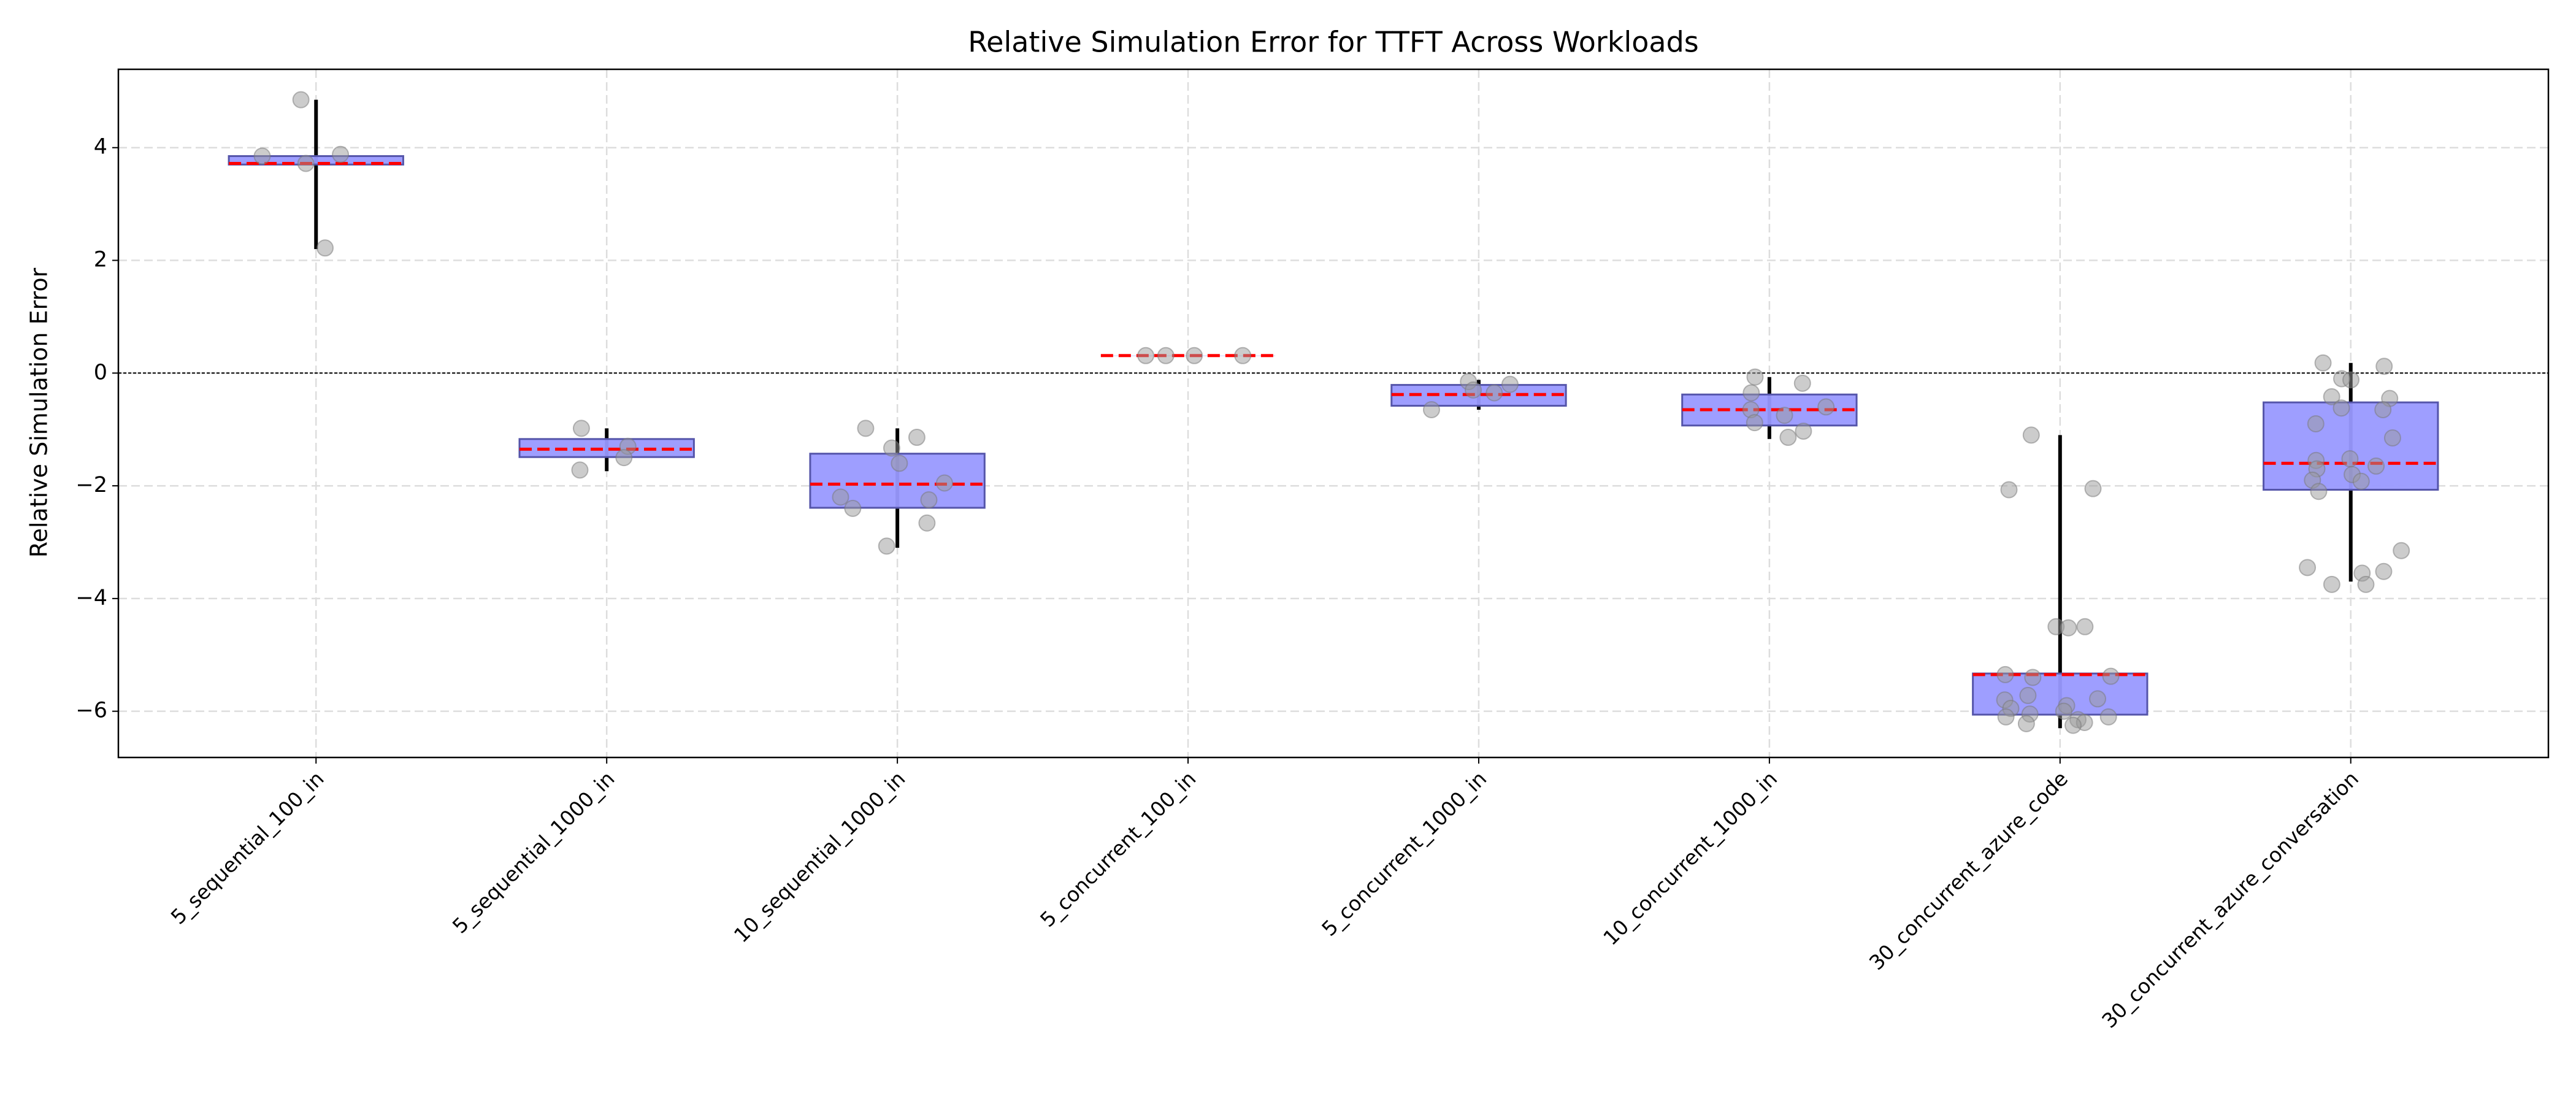 This screenshot has height=1104, width=2576. What do you see at coordinates (533, 852) in the screenshot?
I see `x-tick-label: 5_sequential_1000_in` at bounding box center [533, 852].